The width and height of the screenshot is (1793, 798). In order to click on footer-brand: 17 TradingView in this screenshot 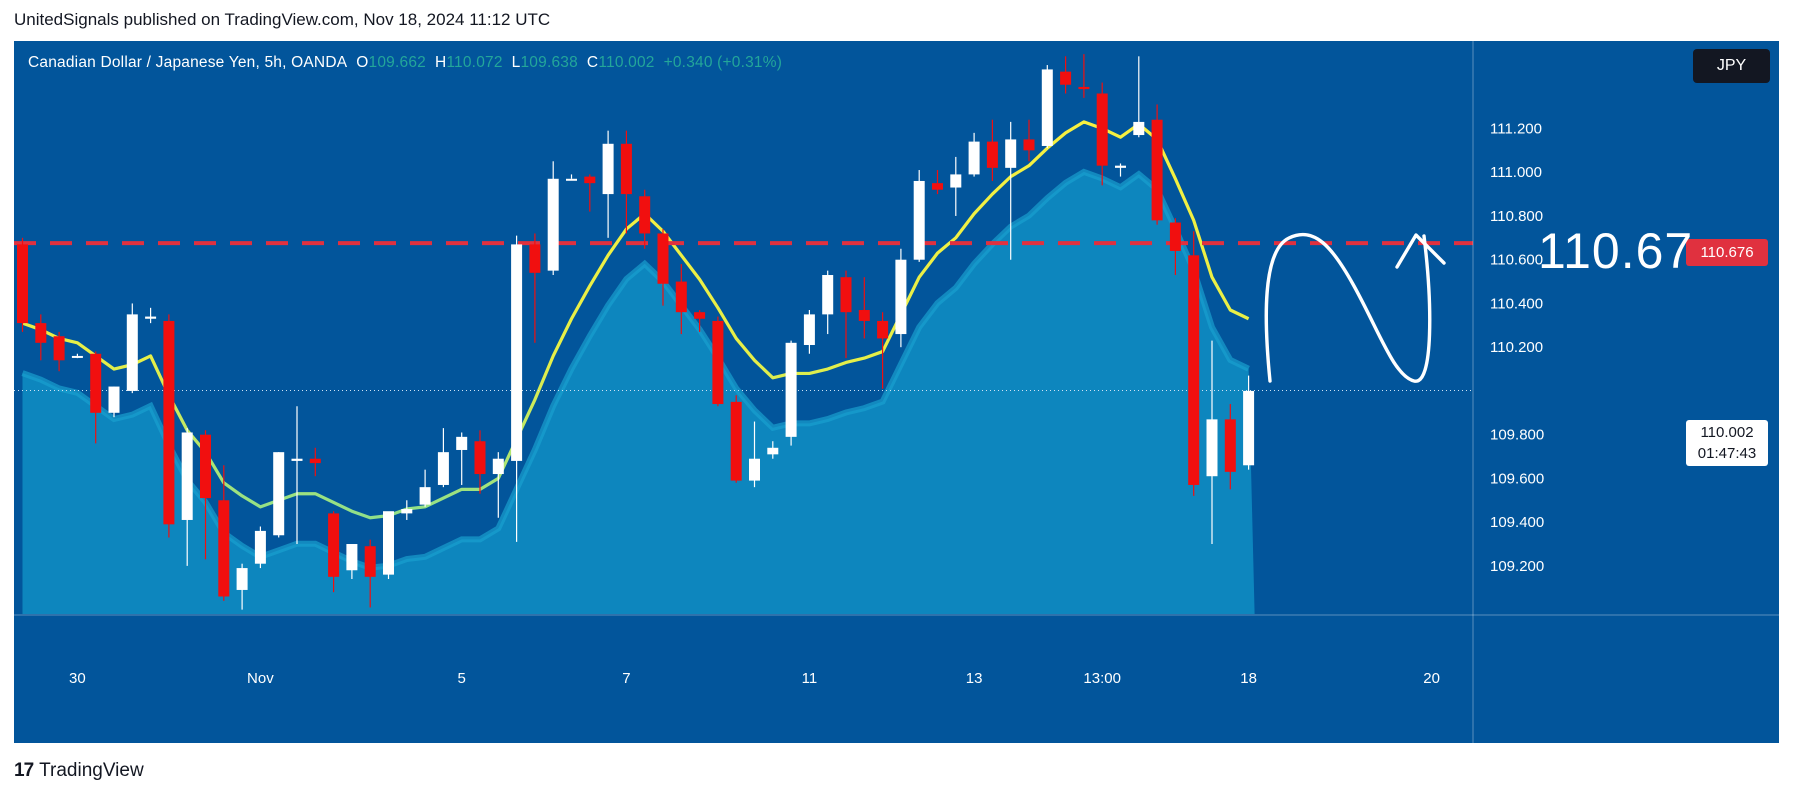, I will do `click(79, 771)`.